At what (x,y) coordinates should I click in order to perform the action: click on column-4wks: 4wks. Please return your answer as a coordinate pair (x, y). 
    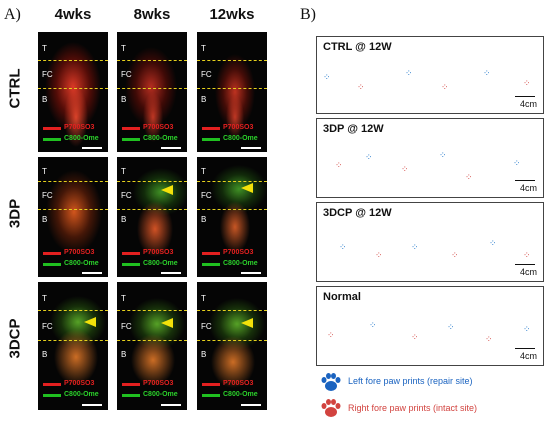
    Looking at the image, I should click on (73, 14).